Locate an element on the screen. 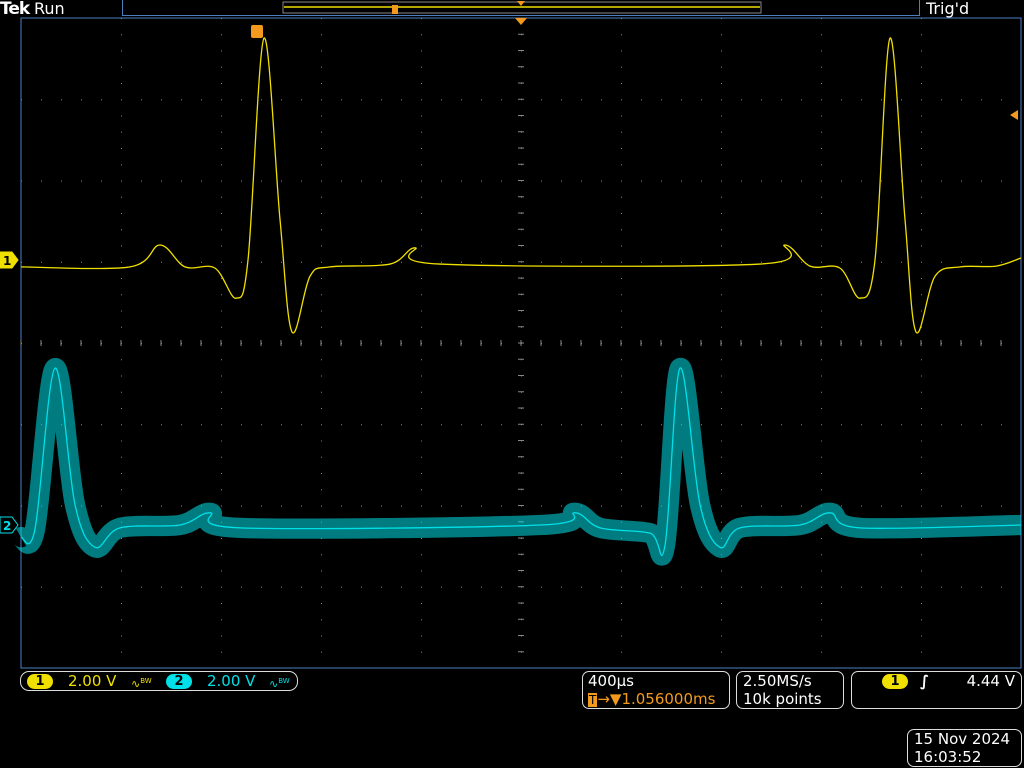 The height and width of the screenshot is (768, 1024). rising-edge-icon: ∫ is located at coordinates (925, 681).